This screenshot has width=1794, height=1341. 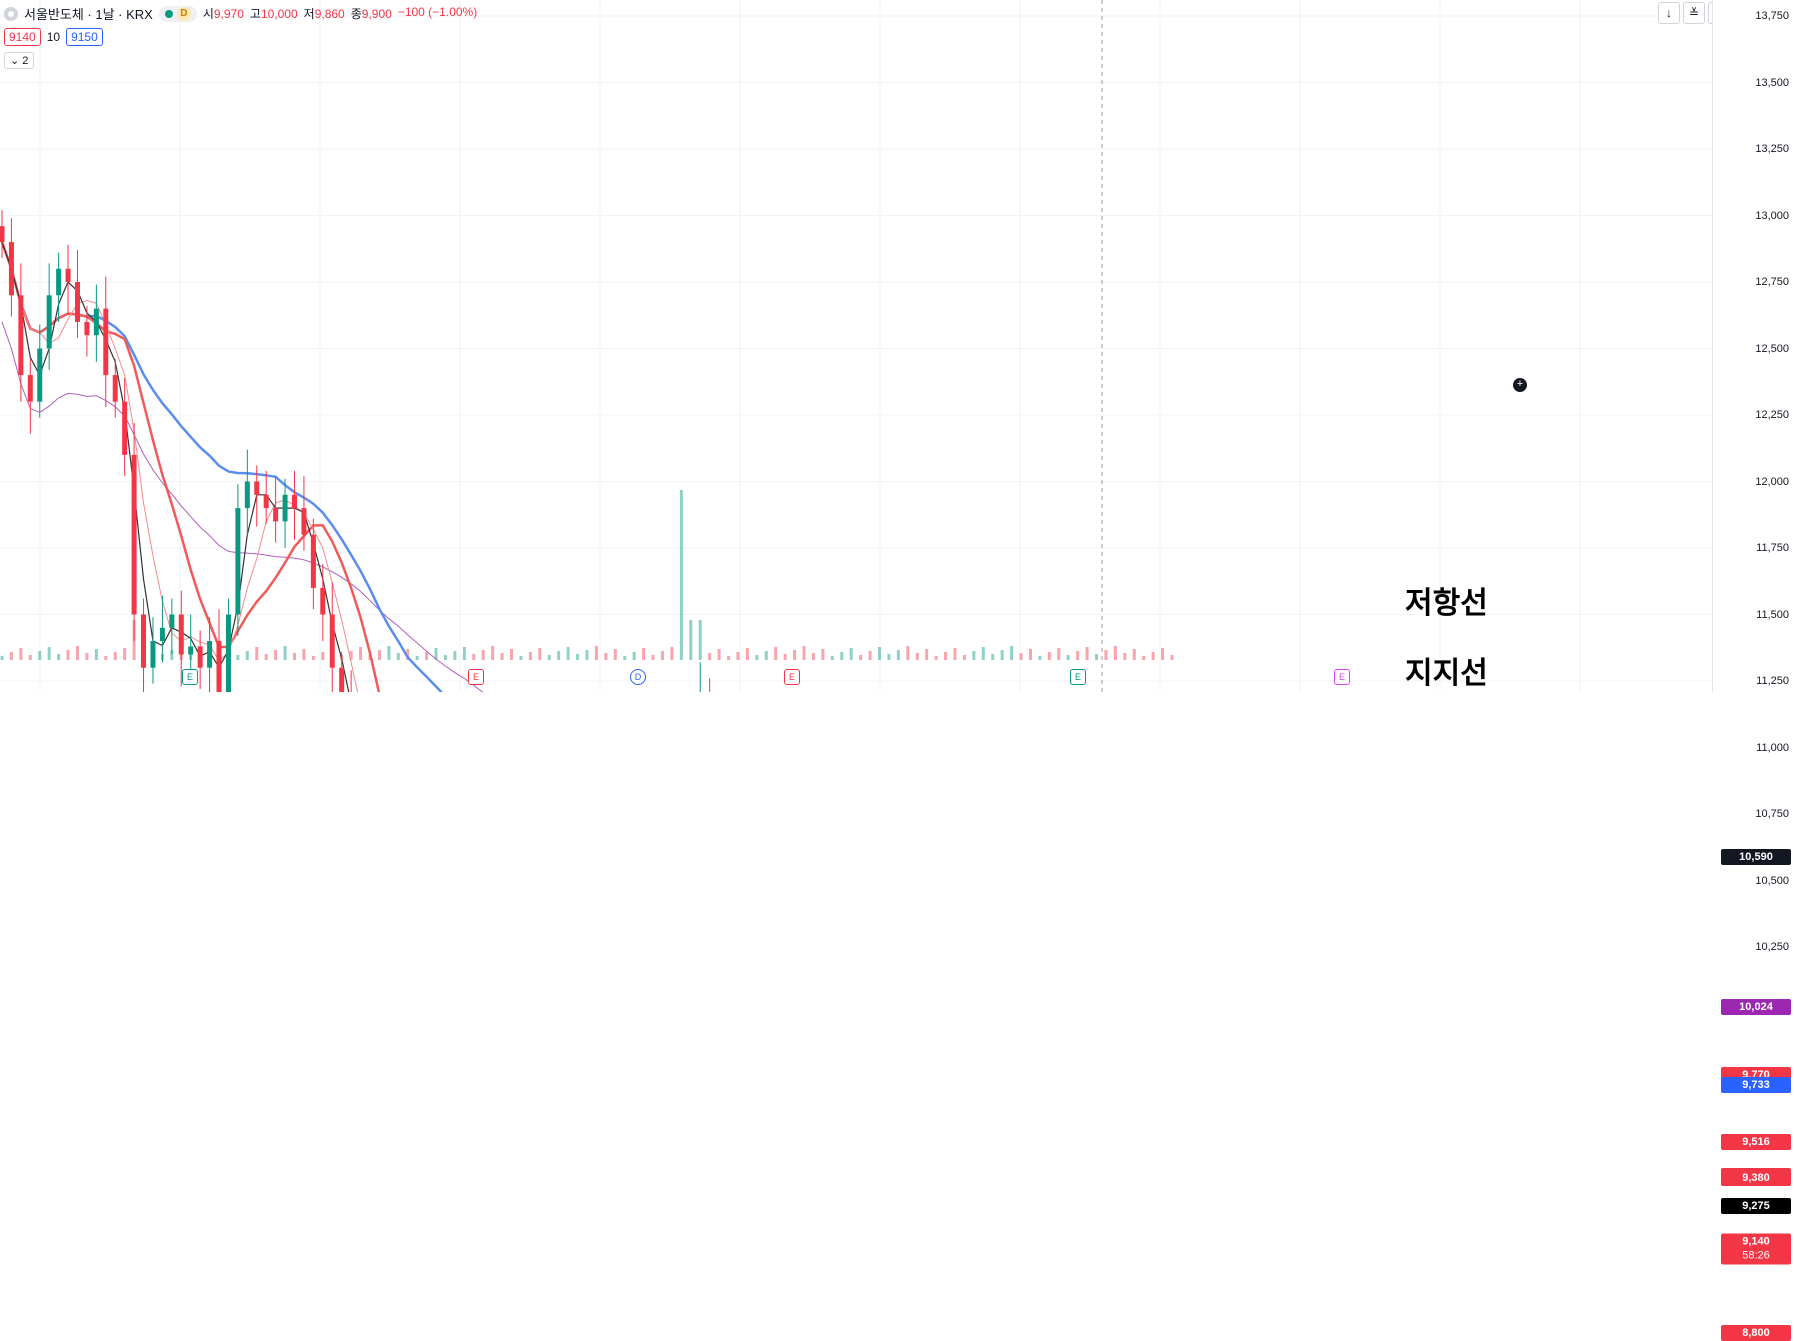 I want to click on price-tick-label: 11,000, so click(x=1772, y=747).